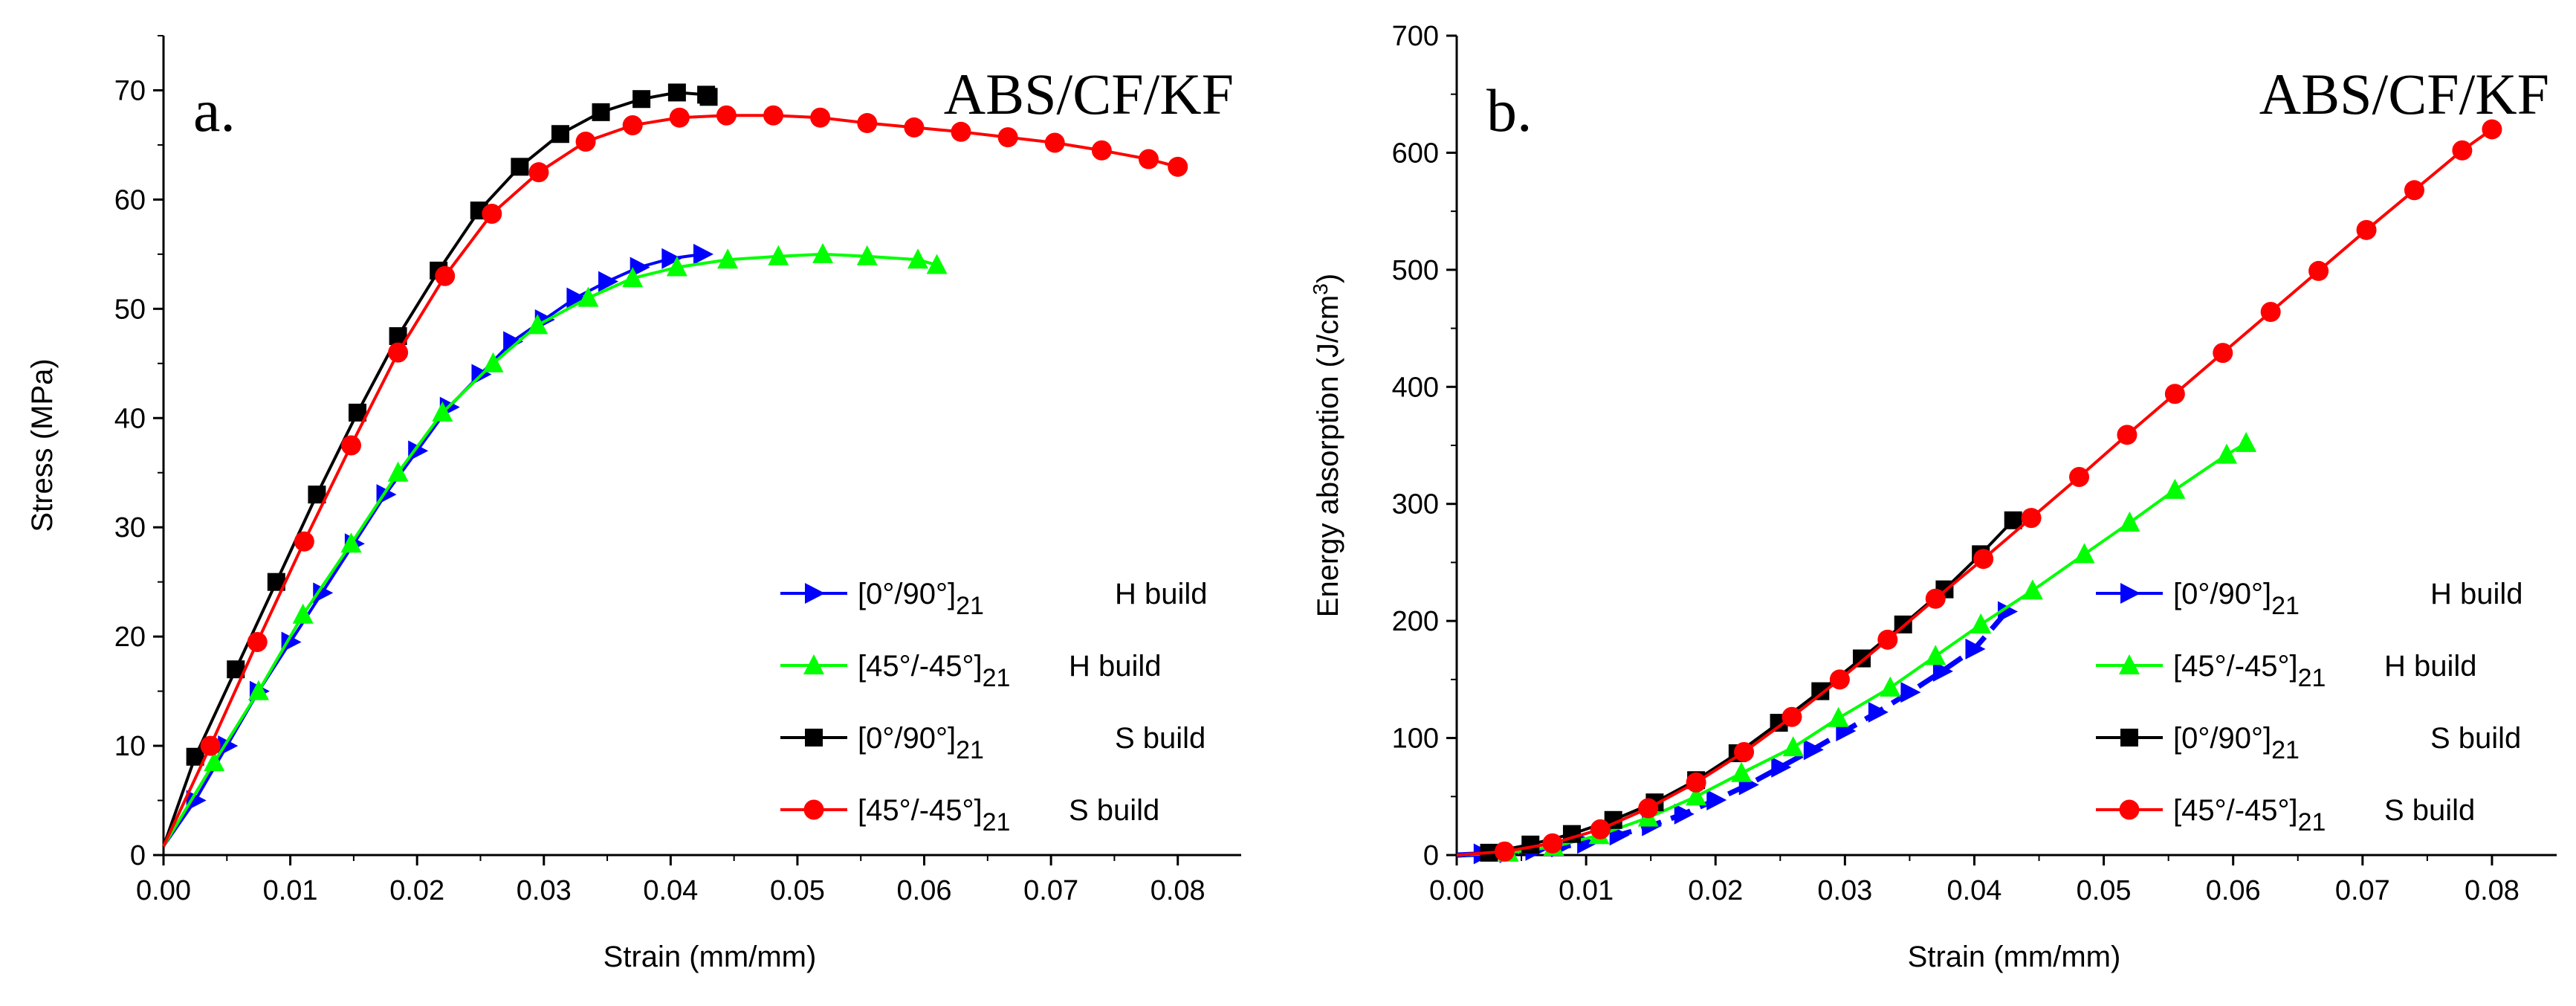 The width and height of the screenshot is (2576, 1006). I want to click on y-tick-label: 70, so click(130, 90).